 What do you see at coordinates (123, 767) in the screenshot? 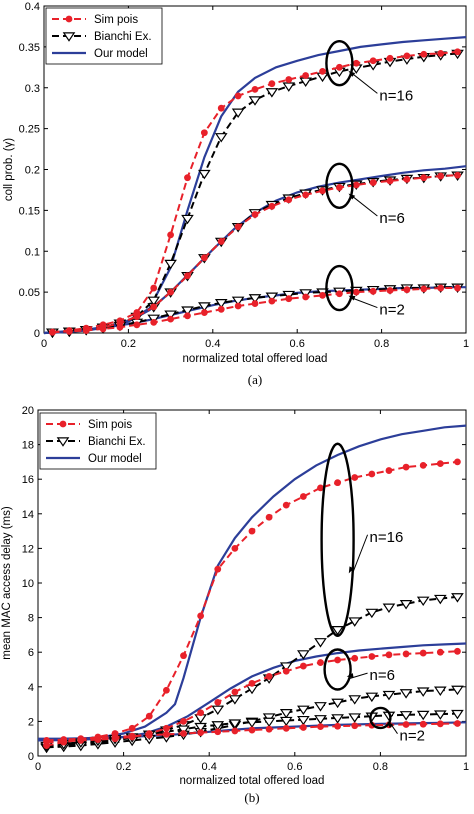
I see `x-tick-label: 0.2` at bounding box center [123, 767].